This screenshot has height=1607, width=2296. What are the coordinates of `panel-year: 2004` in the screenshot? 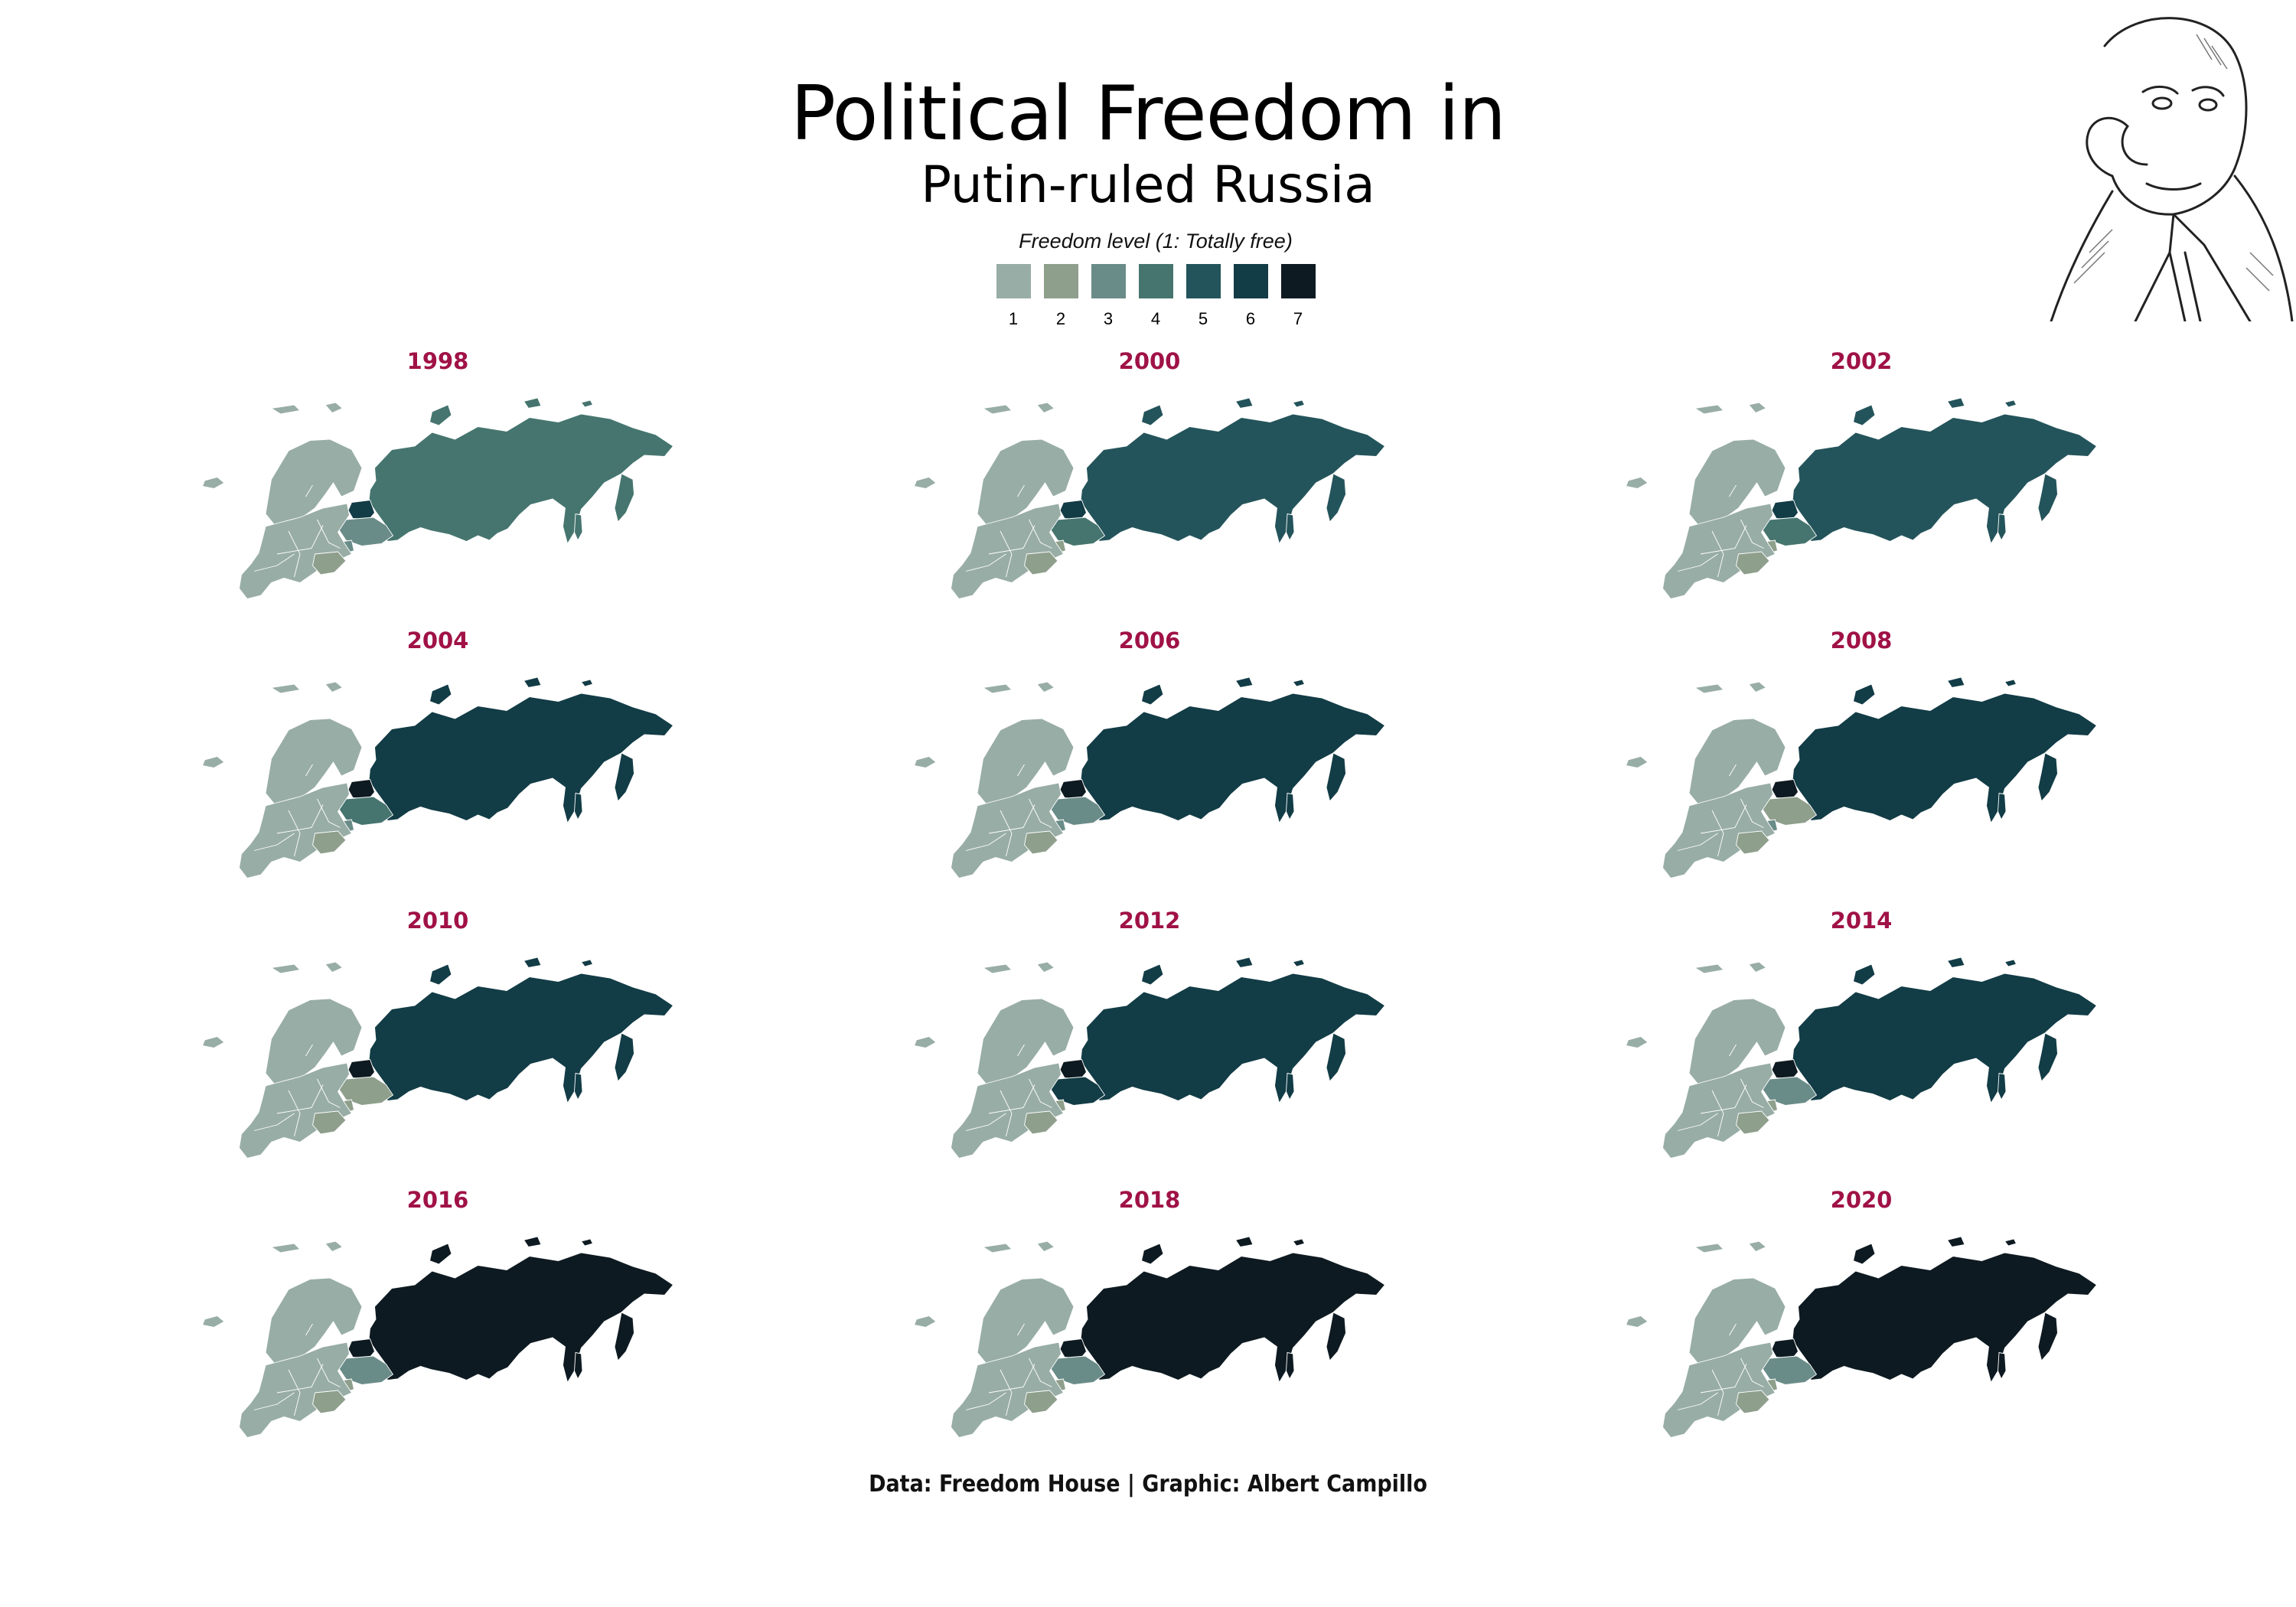 It's located at (437, 640).